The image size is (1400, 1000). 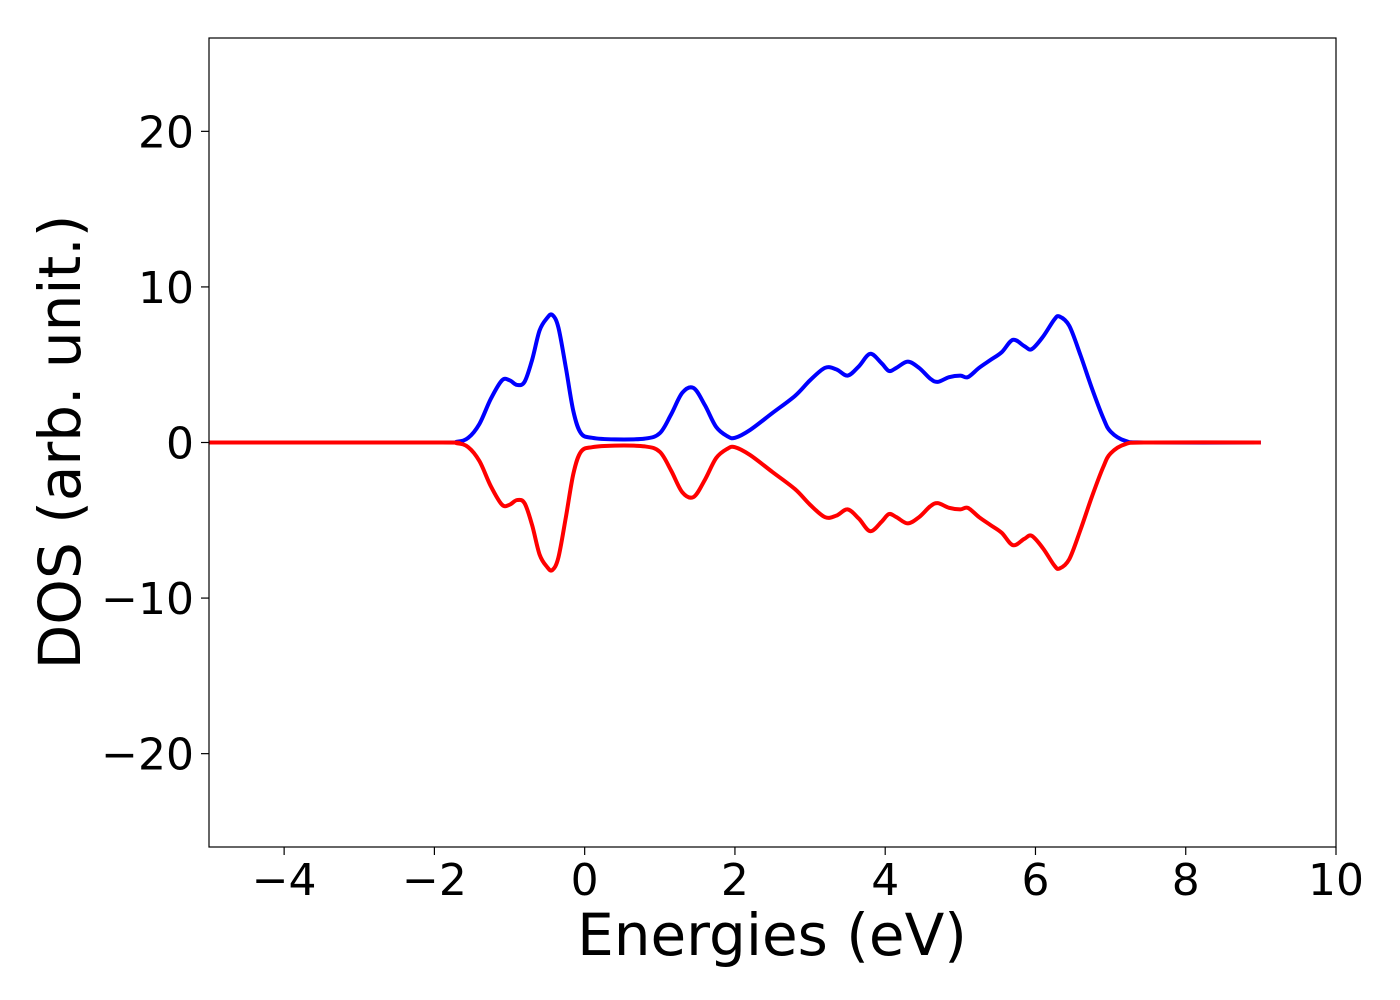 I want to click on y-axis-title: DOS (arb. unit.), so click(x=60, y=442).